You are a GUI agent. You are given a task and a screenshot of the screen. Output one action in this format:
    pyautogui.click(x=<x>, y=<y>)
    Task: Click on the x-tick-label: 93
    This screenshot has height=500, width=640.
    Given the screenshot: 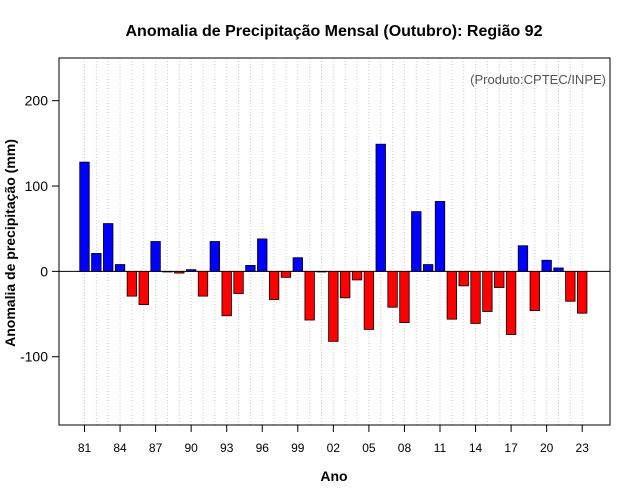 What is the action you would take?
    pyautogui.click(x=227, y=448)
    